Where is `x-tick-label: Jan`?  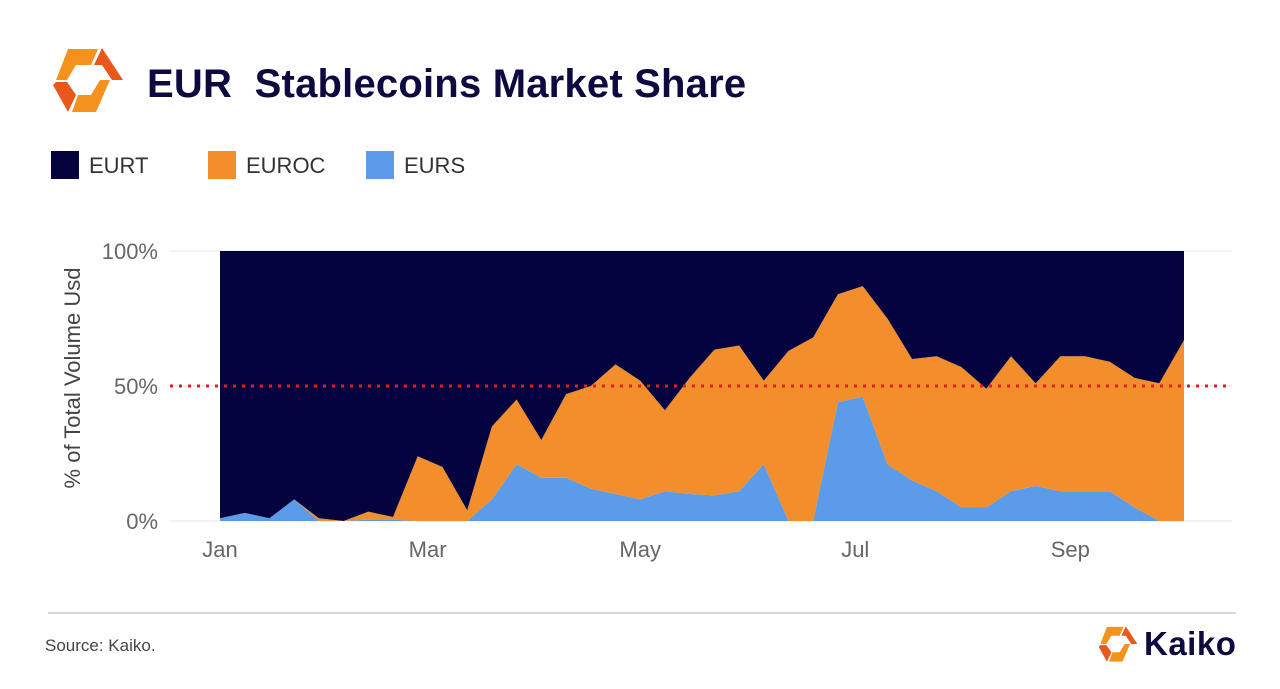 x-tick-label: Jan is located at coordinates (219, 549).